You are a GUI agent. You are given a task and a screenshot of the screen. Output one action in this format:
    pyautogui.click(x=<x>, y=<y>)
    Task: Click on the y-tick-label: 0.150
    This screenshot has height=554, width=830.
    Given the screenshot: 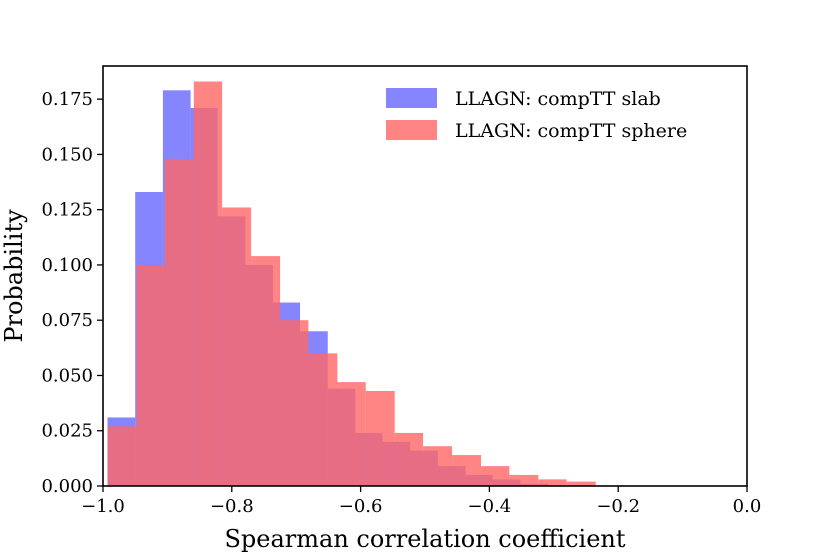 What is the action you would take?
    pyautogui.click(x=67, y=154)
    